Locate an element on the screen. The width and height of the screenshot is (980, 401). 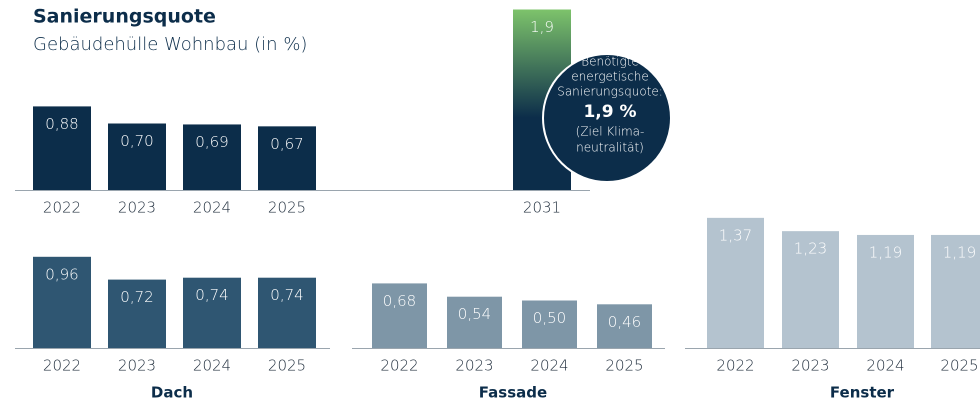
annotation-text: 1,9 % is located at coordinates (609, 112).